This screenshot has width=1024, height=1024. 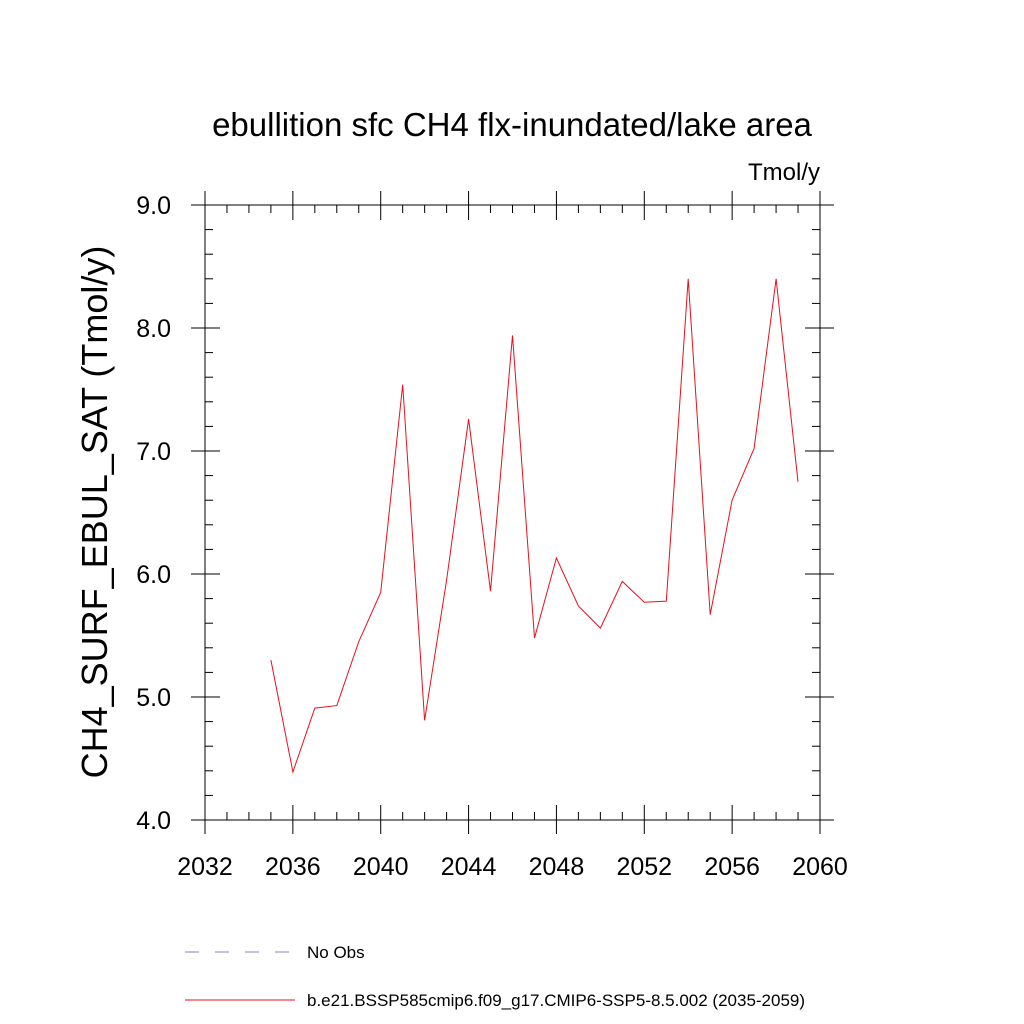 I want to click on x-tick-label: 2060, so click(x=820, y=867).